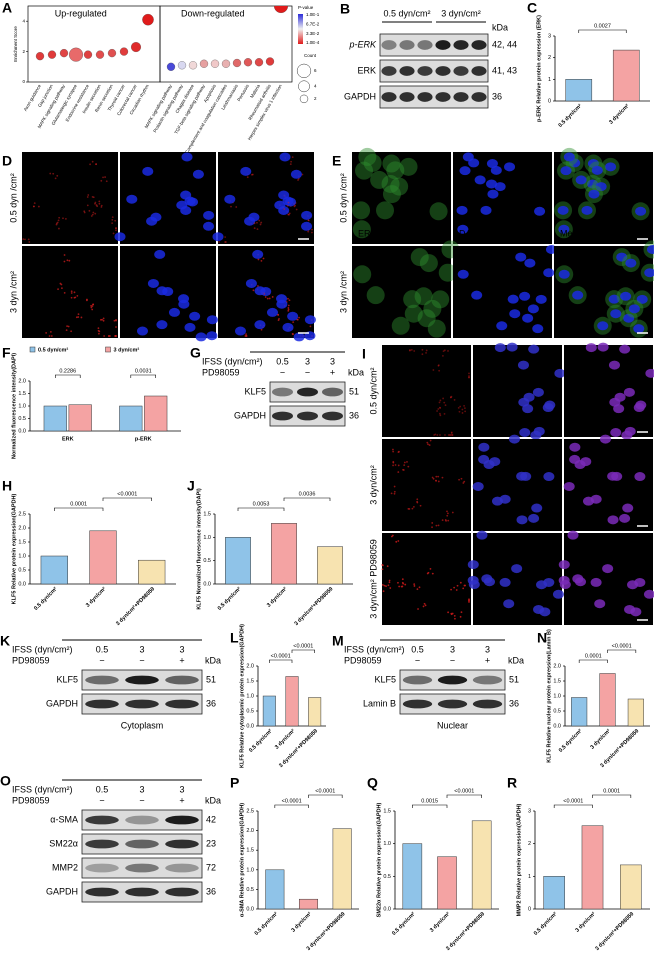  What do you see at coordinates (22, 431) in the screenshot?
I see `y-tick-label: 0.0` at bounding box center [22, 431].